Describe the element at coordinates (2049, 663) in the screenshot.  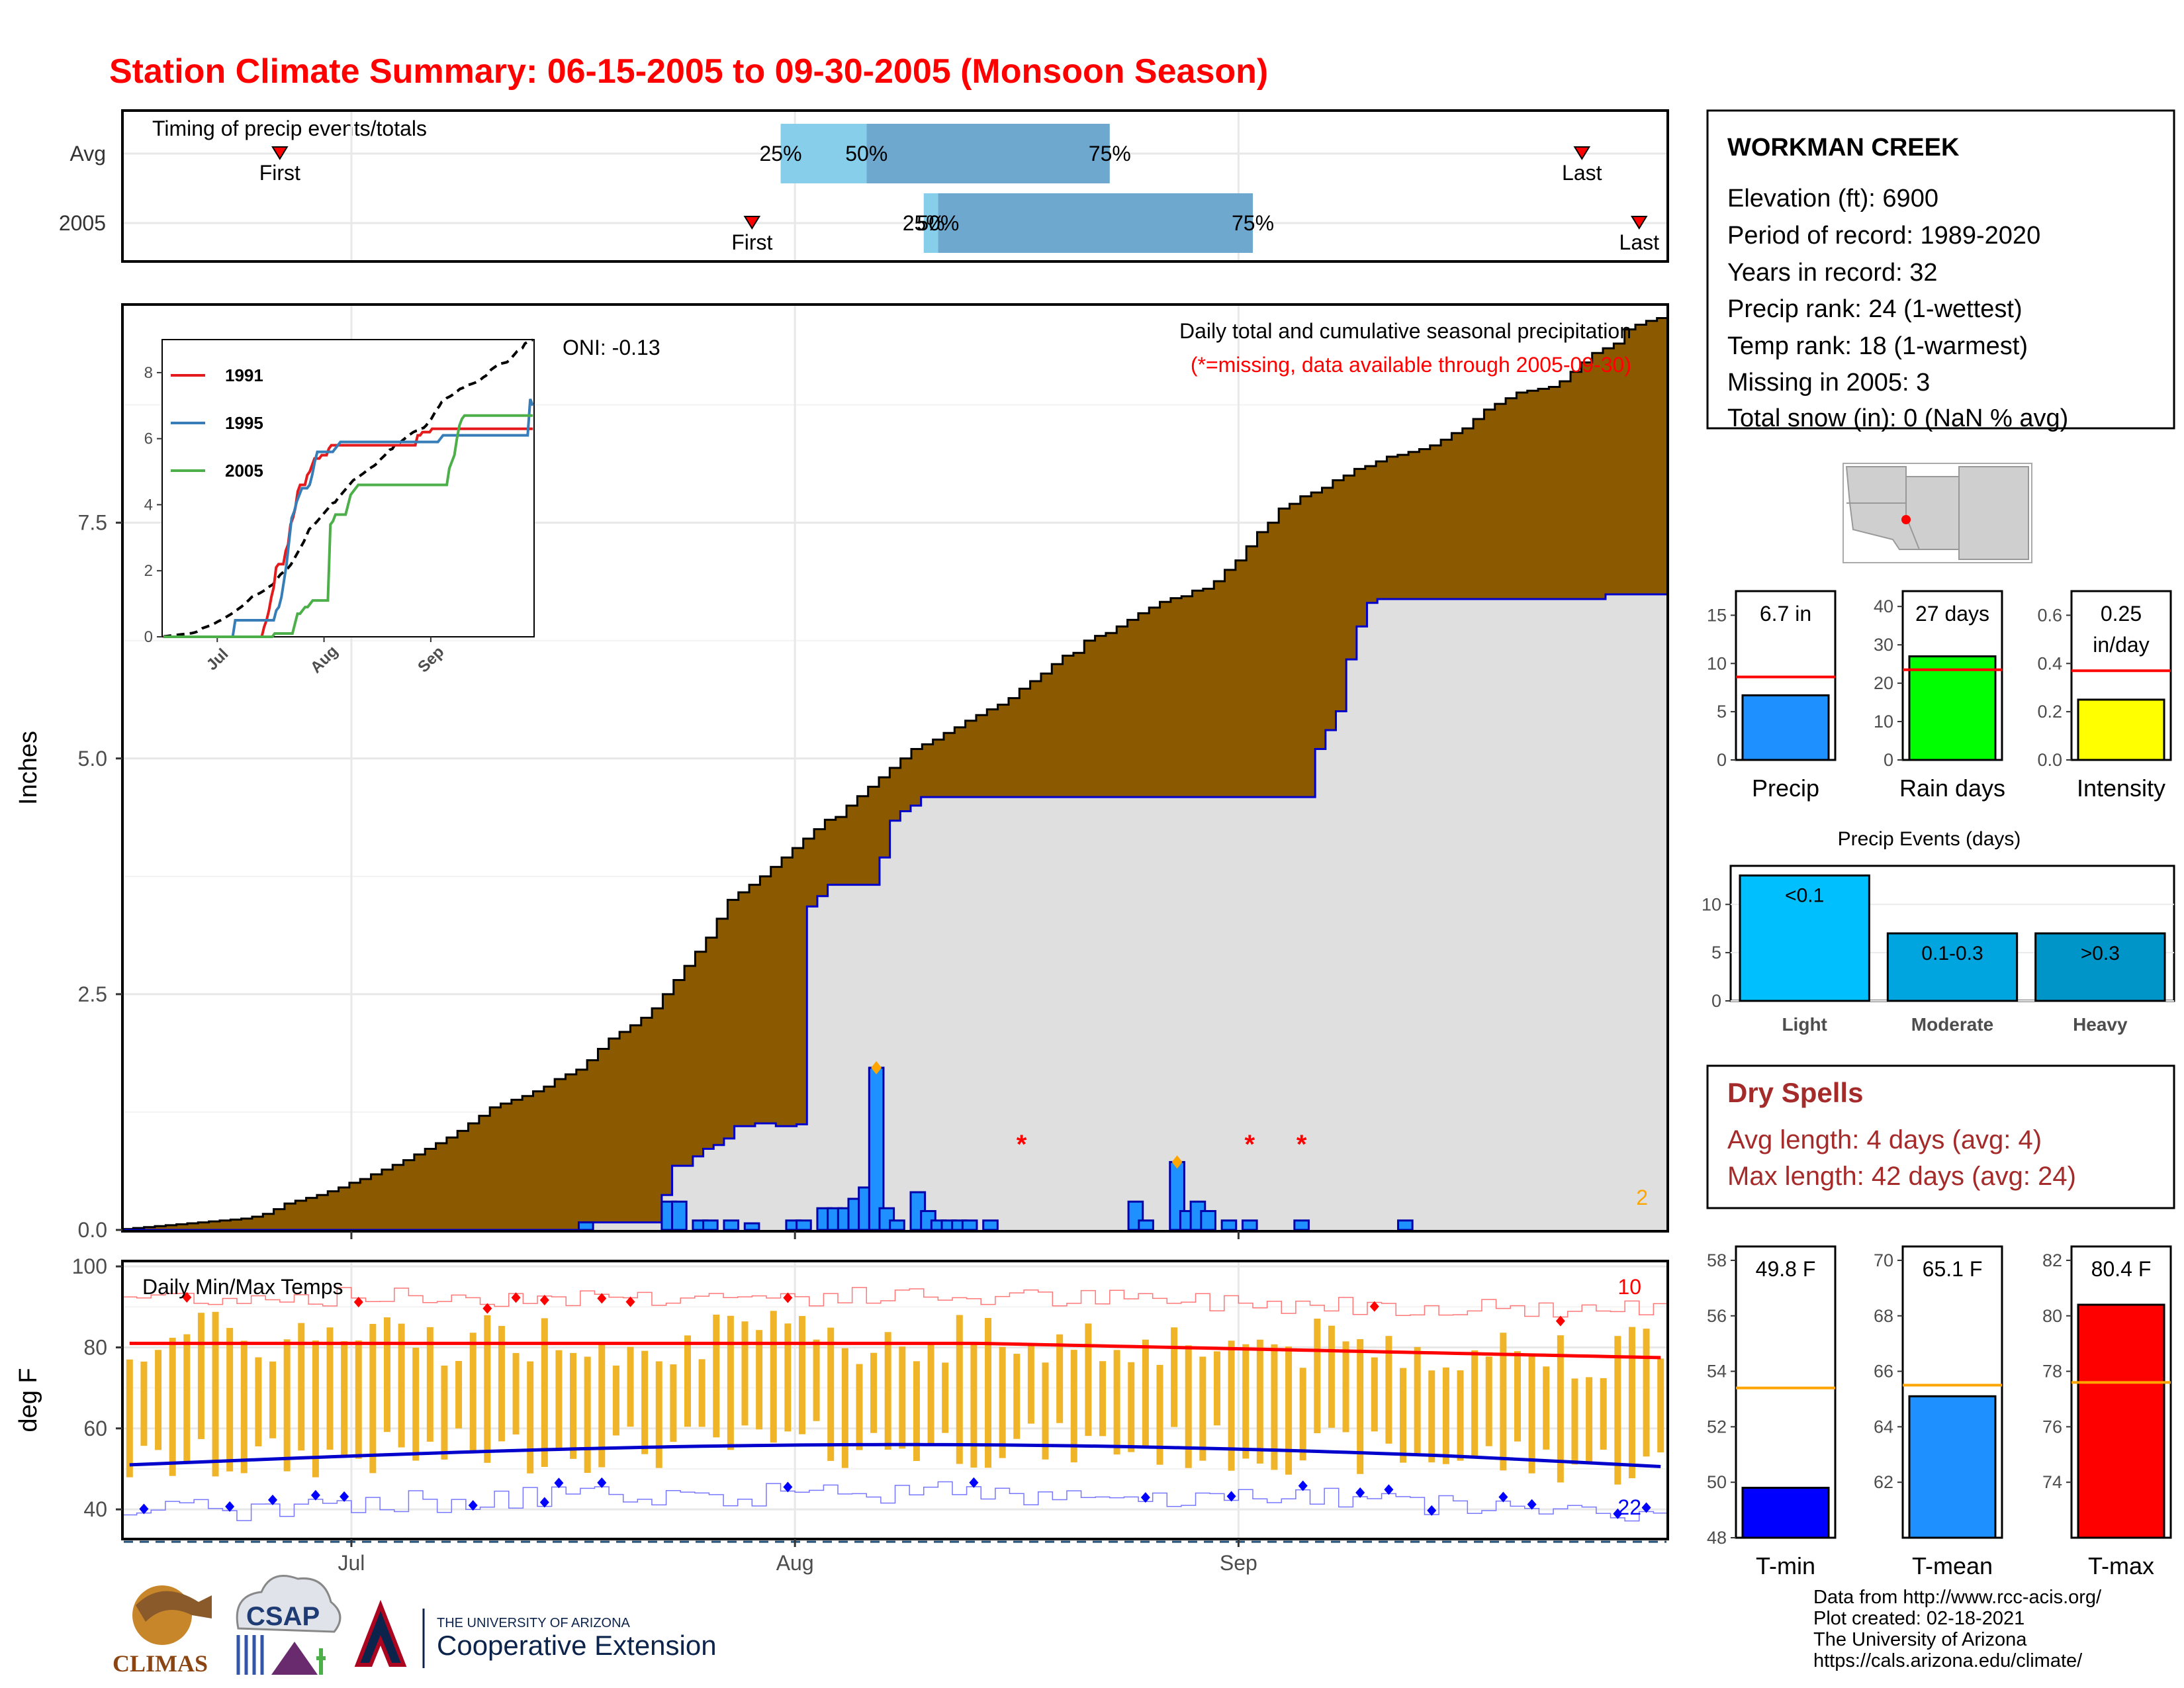
I see `summary-ytick-label: 0.4` at that location.